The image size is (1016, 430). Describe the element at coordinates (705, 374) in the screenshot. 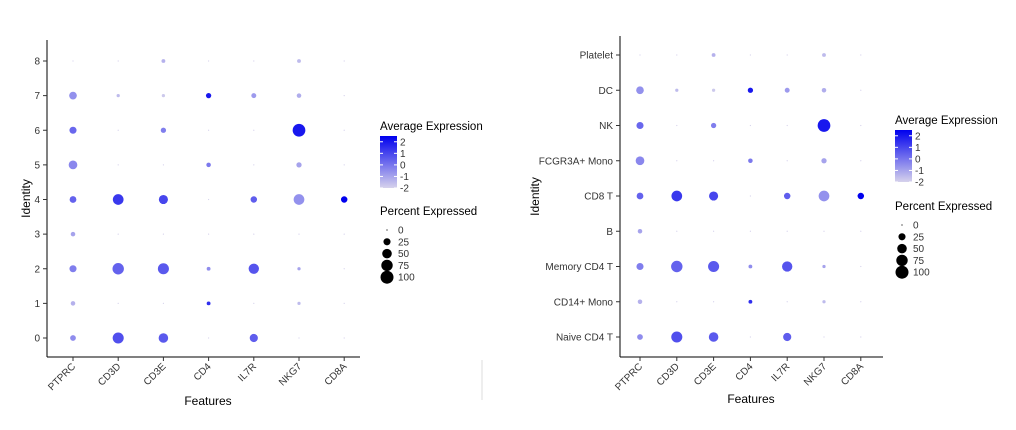

I see `x-tick-label: CD3E` at that location.